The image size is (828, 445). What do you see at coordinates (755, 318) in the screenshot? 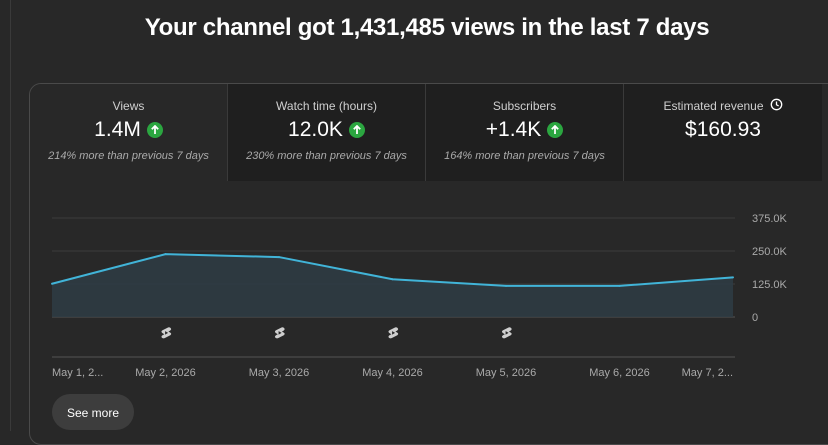
I see `y-tick-label: 0` at bounding box center [755, 318].